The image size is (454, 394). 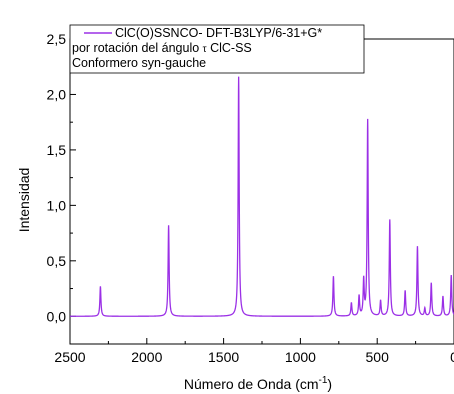 What do you see at coordinates (57, 205) in the screenshot?
I see `y-tick-label: 1,0` at bounding box center [57, 205].